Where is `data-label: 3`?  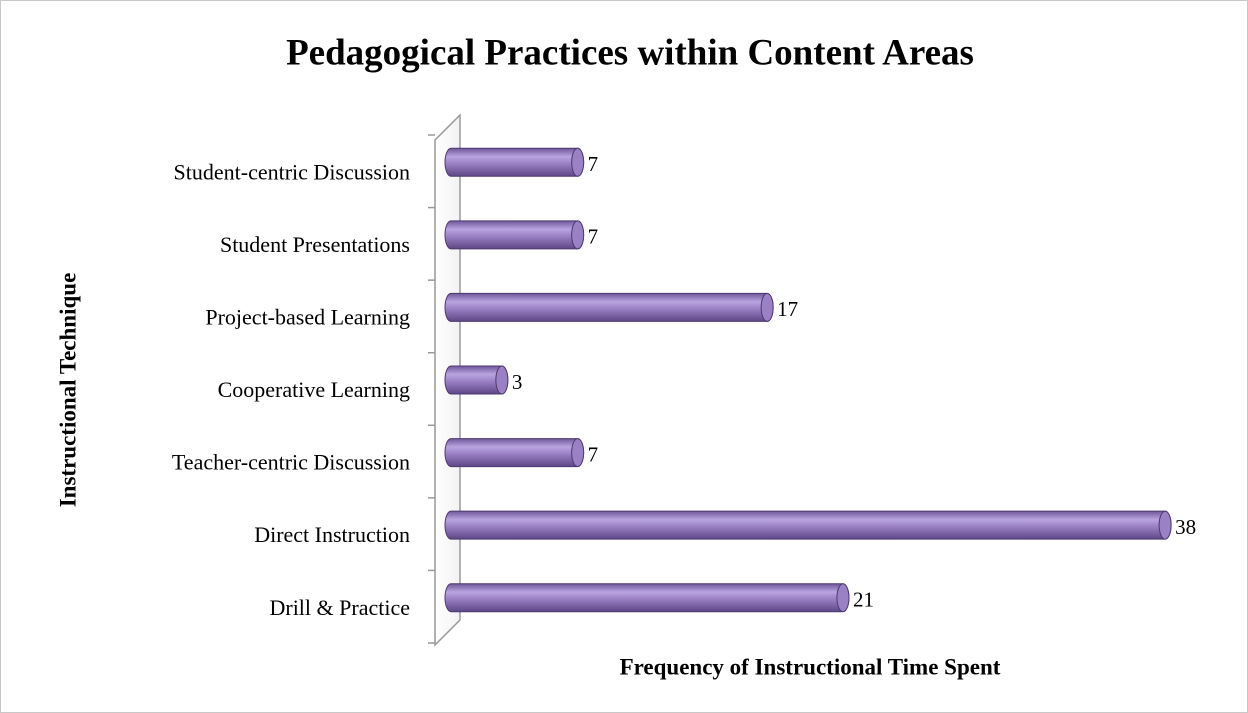
data-label: 3 is located at coordinates (517, 382).